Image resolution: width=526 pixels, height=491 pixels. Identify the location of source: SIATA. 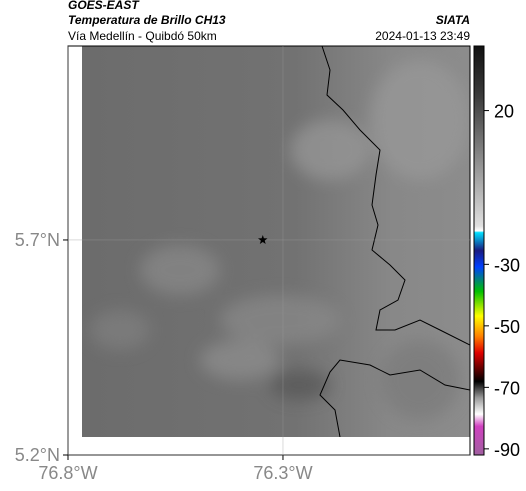
(453, 20).